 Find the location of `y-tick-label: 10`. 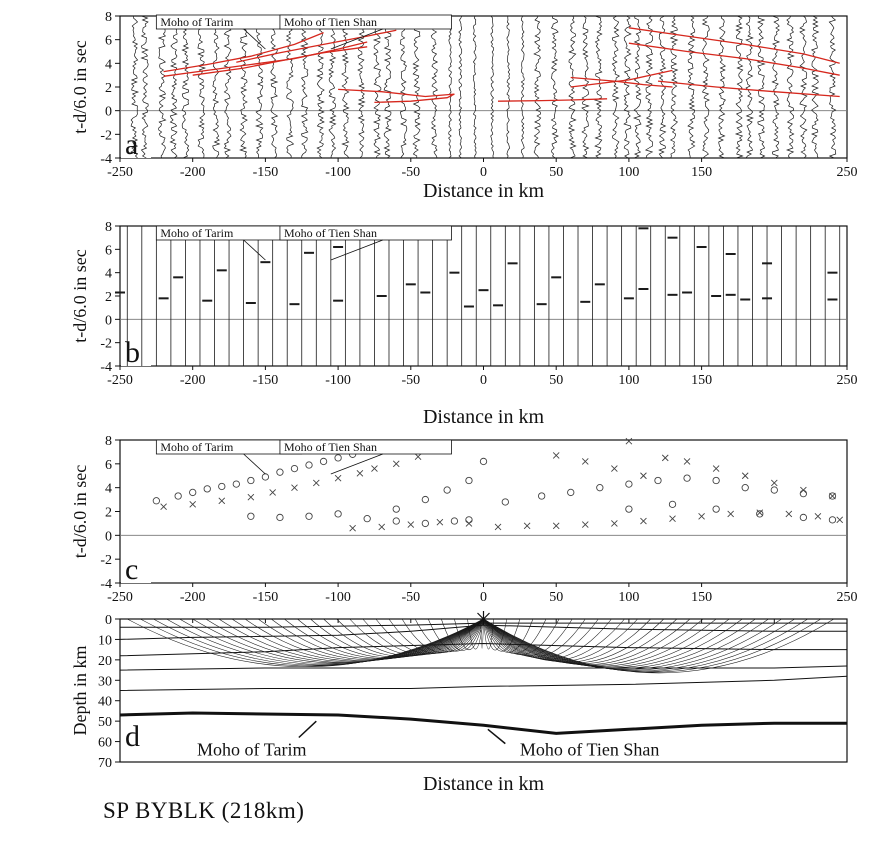

y-tick-label: 10 is located at coordinates (105, 640).